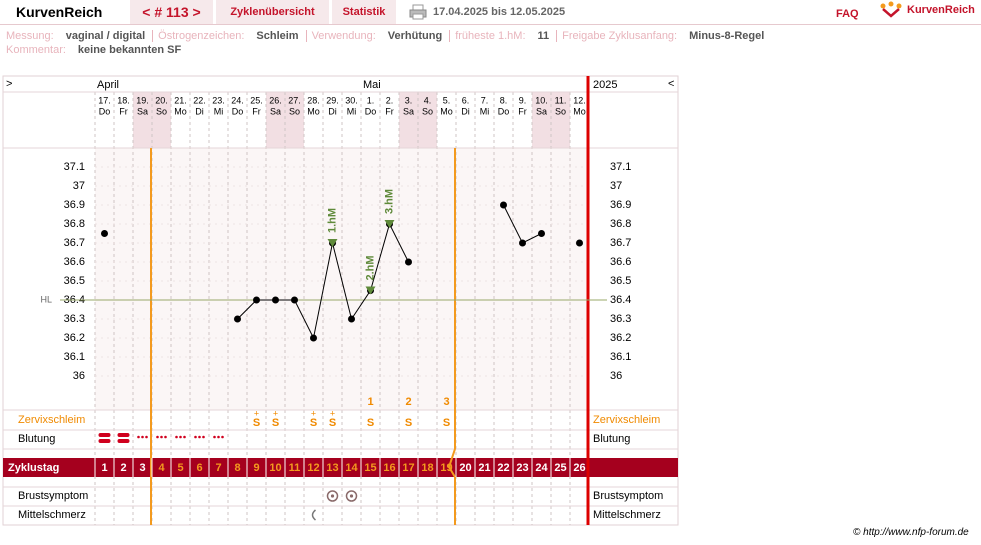 This screenshot has width=981, height=545. I want to click on x-tick-label: 7., so click(485, 100).